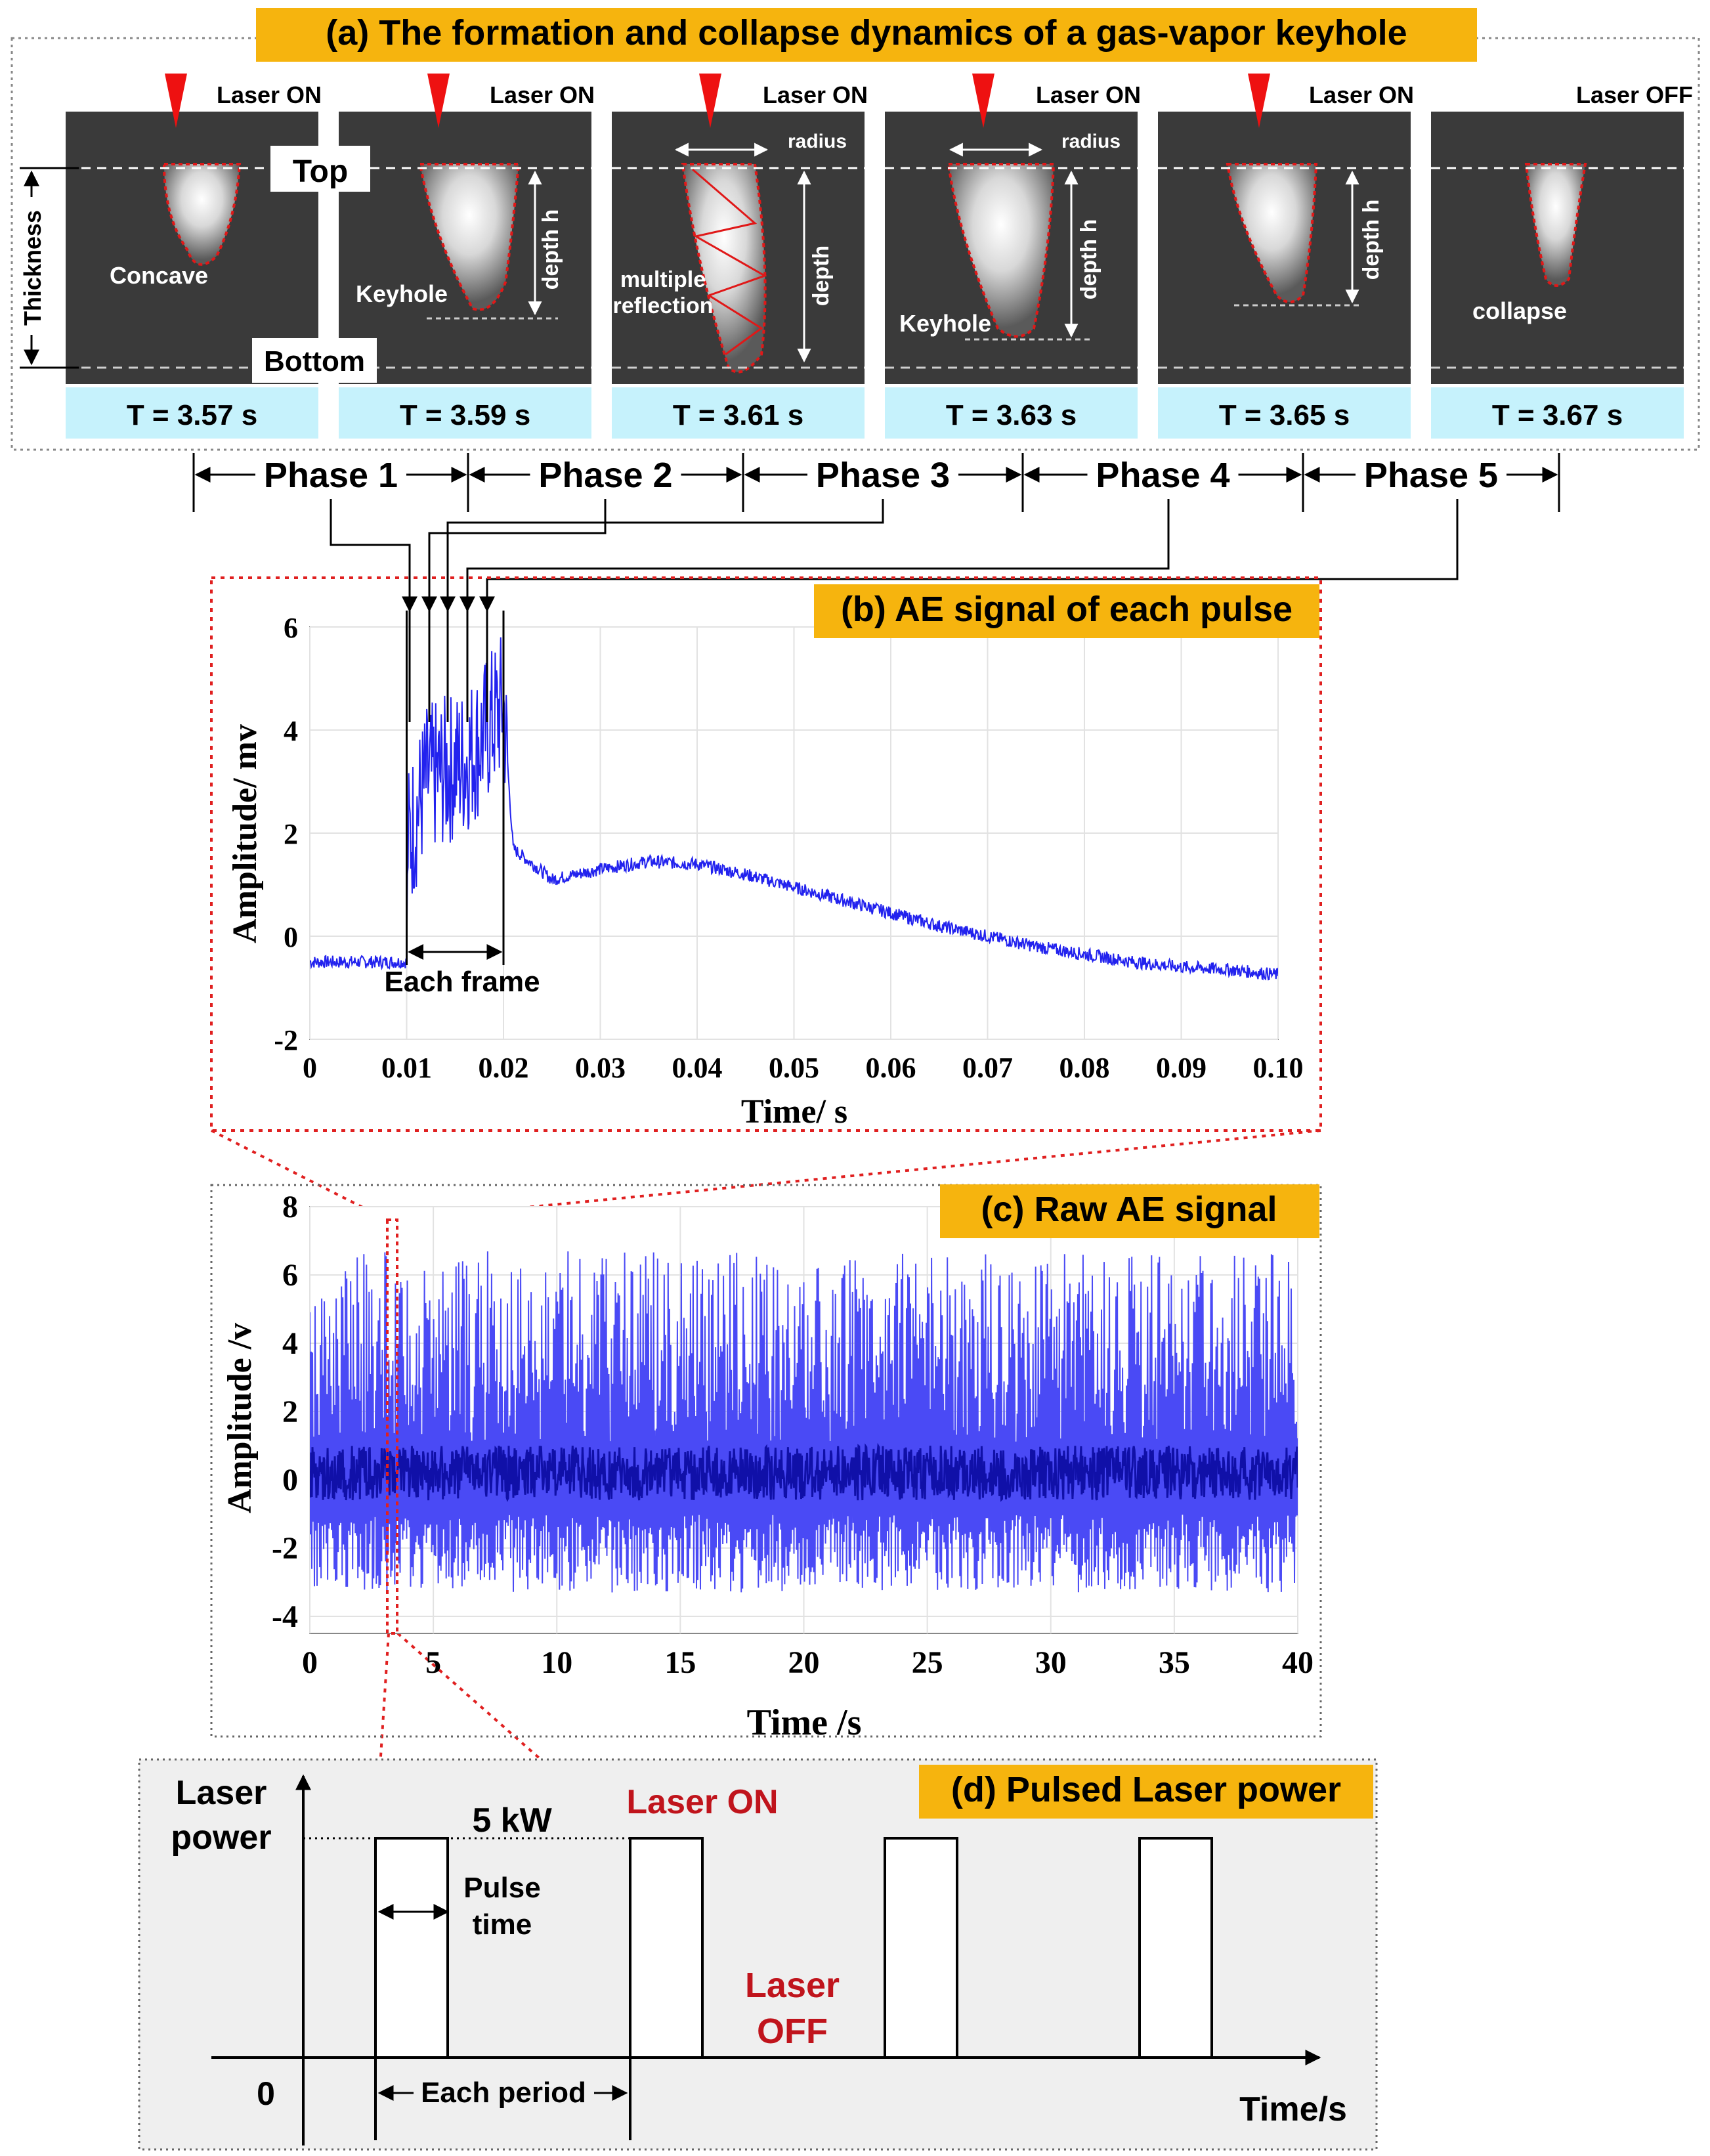  What do you see at coordinates (1278, 1068) in the screenshot?
I see `b-xtick-label: 0.10` at bounding box center [1278, 1068].